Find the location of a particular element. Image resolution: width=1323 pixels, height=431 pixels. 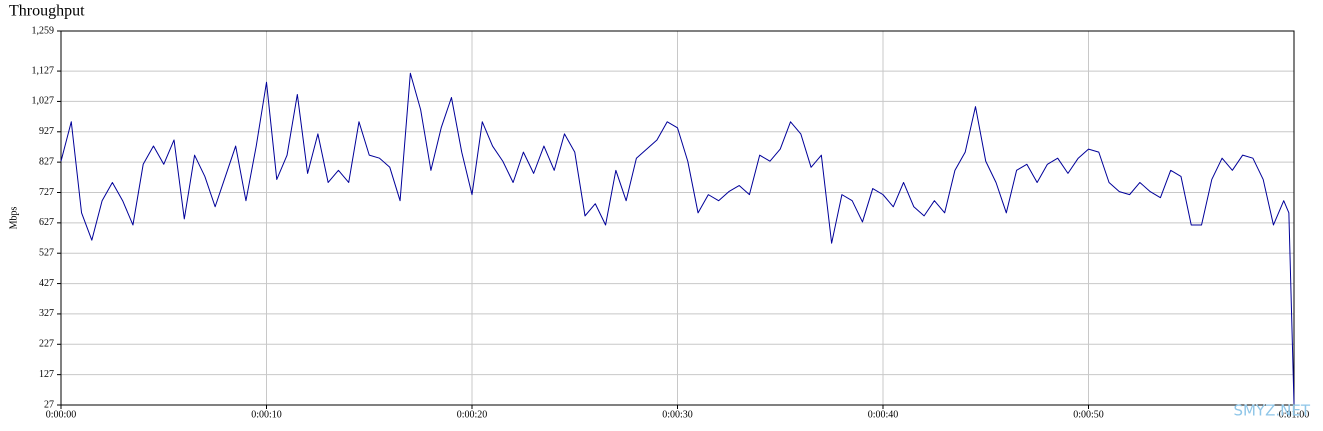

y-tick-label: 227 is located at coordinates (46, 344).